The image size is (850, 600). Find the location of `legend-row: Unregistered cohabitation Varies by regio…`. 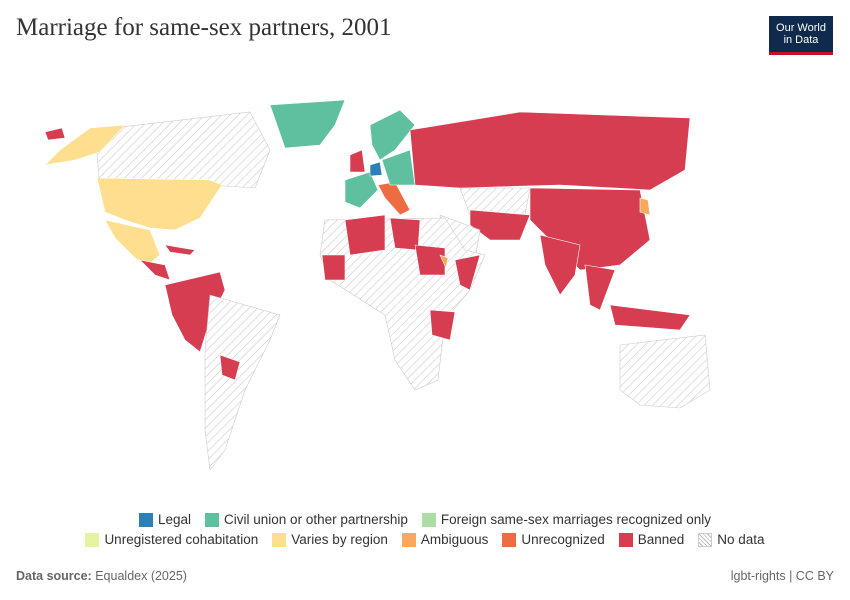

legend-row: Unregistered cohabitation Varies by regio… is located at coordinates (425, 539).